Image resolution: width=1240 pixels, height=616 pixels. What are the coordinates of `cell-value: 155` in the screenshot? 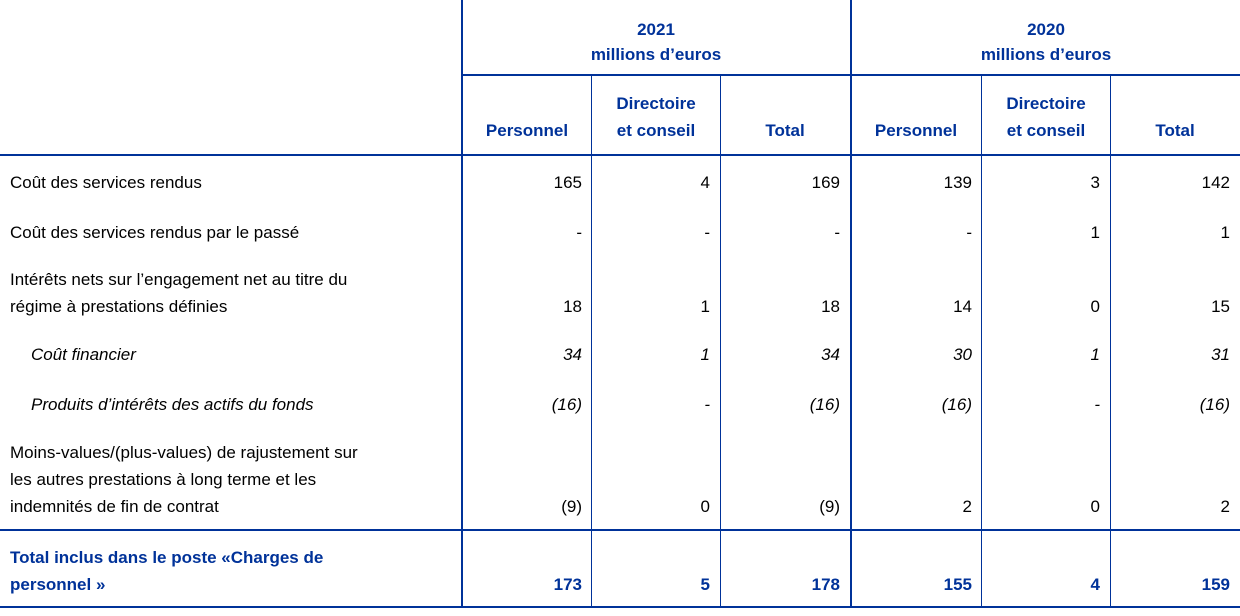 It's located at (957, 584).